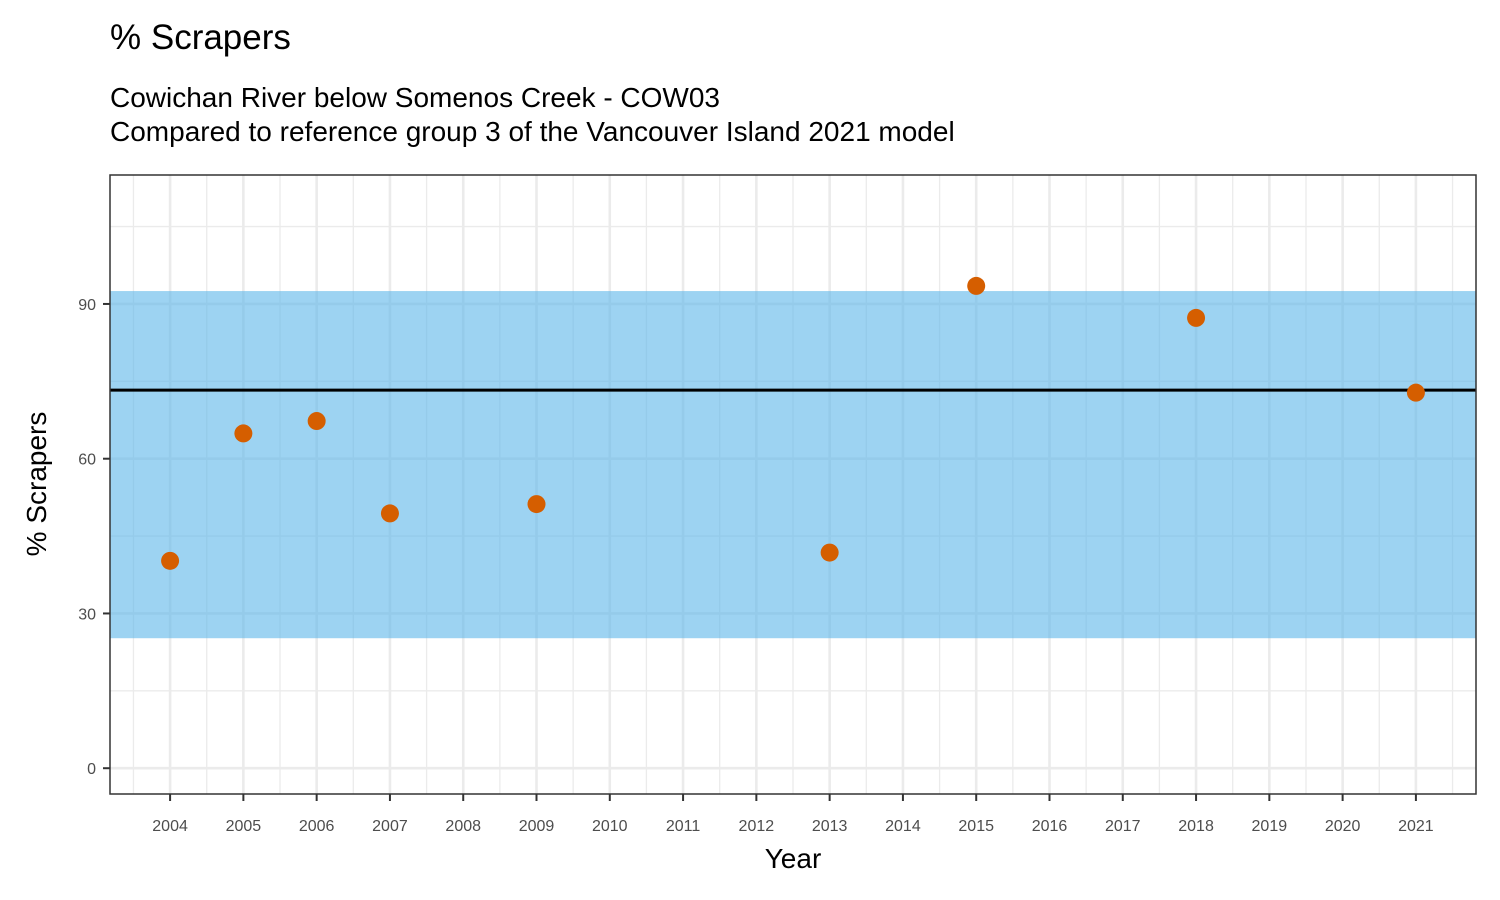 Image resolution: width=1500 pixels, height=900 pixels. What do you see at coordinates (610, 826) in the screenshot?
I see `x-tick-label: 2010` at bounding box center [610, 826].